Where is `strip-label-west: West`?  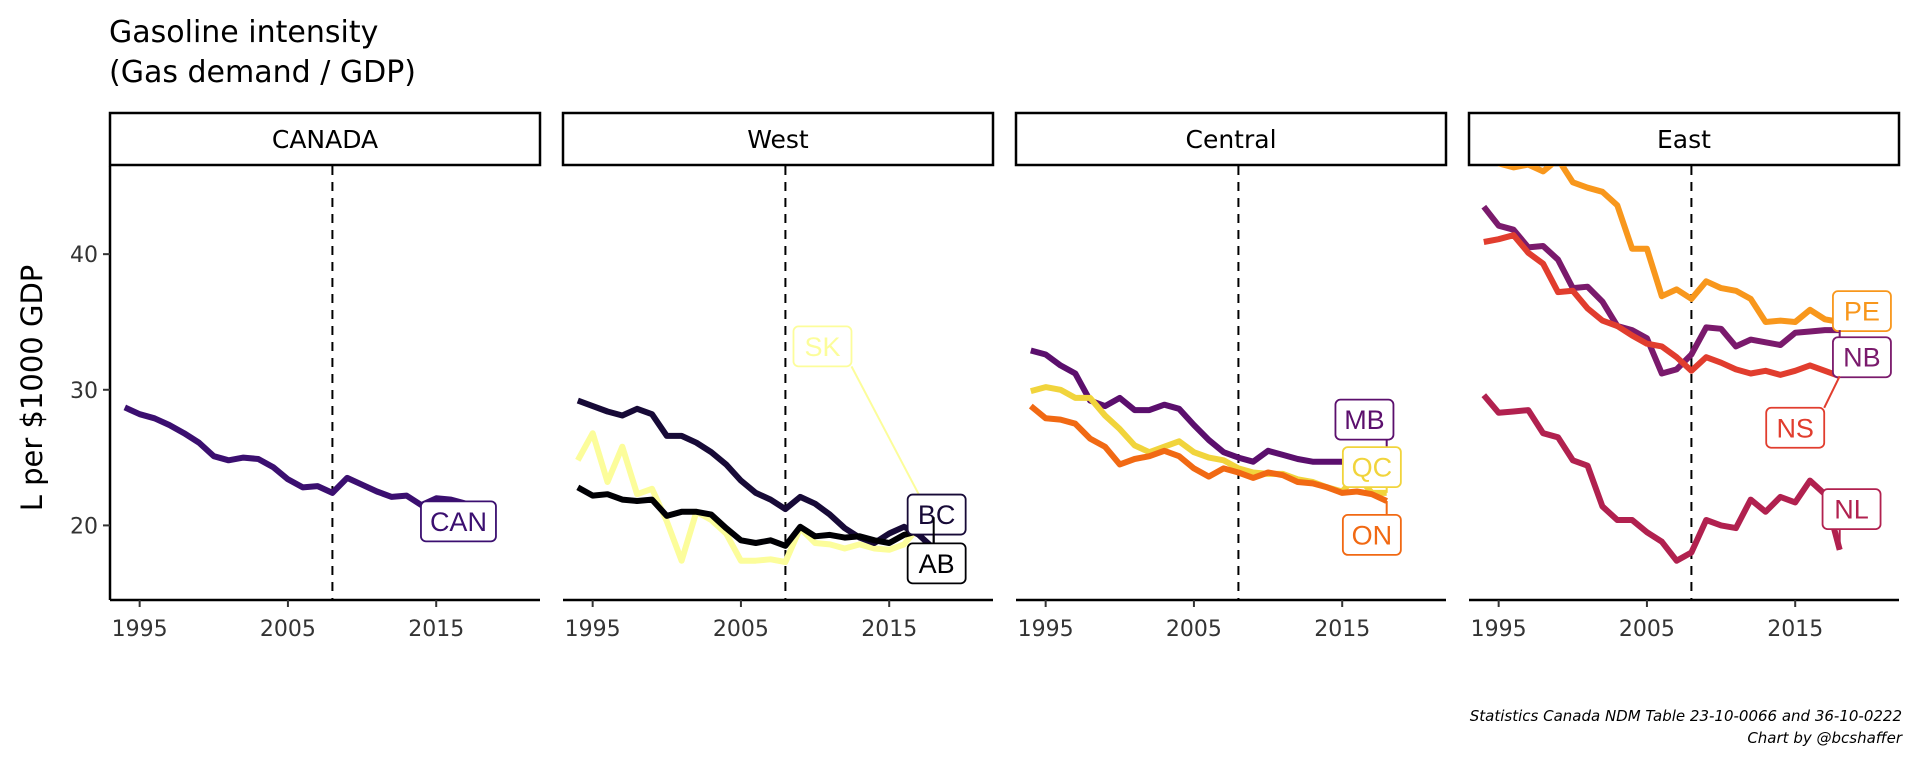 strip-label-west: West is located at coordinates (778, 139).